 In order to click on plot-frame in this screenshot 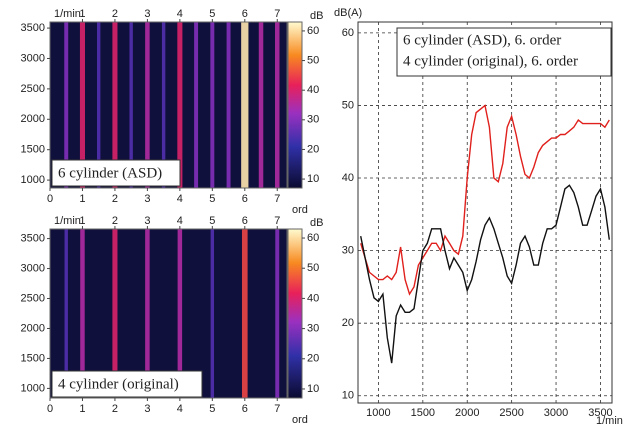, I will do `click(168, 105)`.